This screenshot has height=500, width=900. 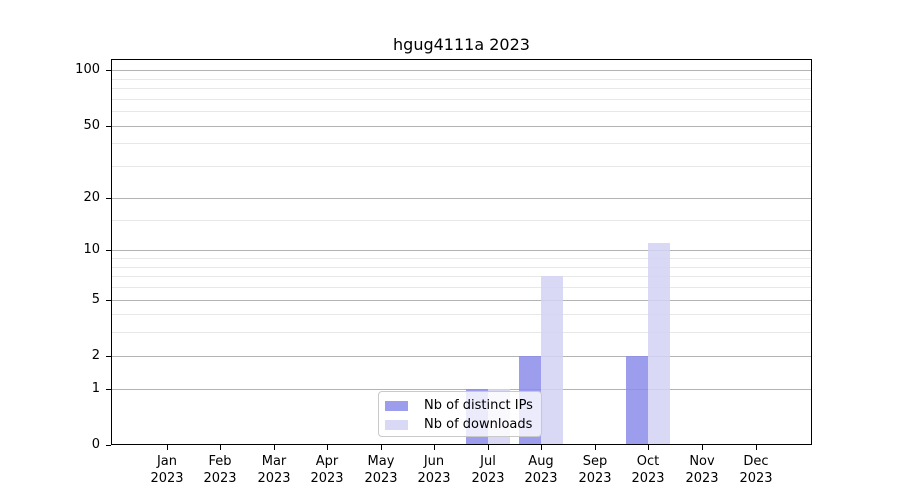 What do you see at coordinates (220, 470) in the screenshot?
I see `x-tick-label-feb: Feb 2023` at bounding box center [220, 470].